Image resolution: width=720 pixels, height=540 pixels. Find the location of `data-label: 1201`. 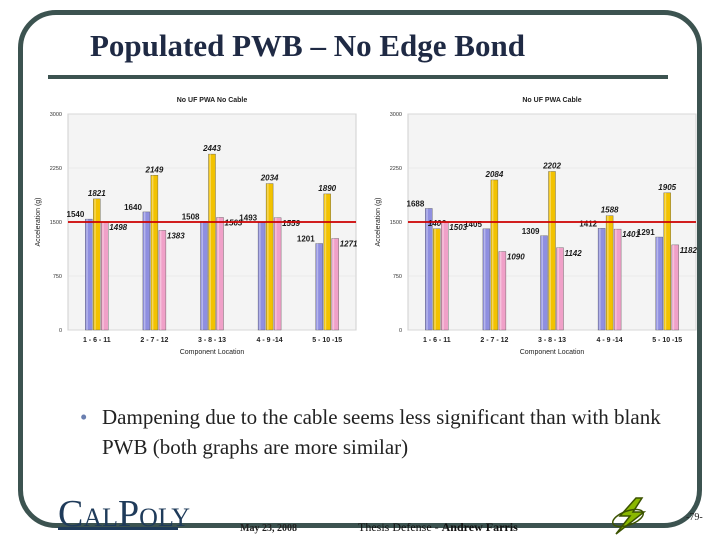

data-label: 1201 is located at coordinates (306, 239).